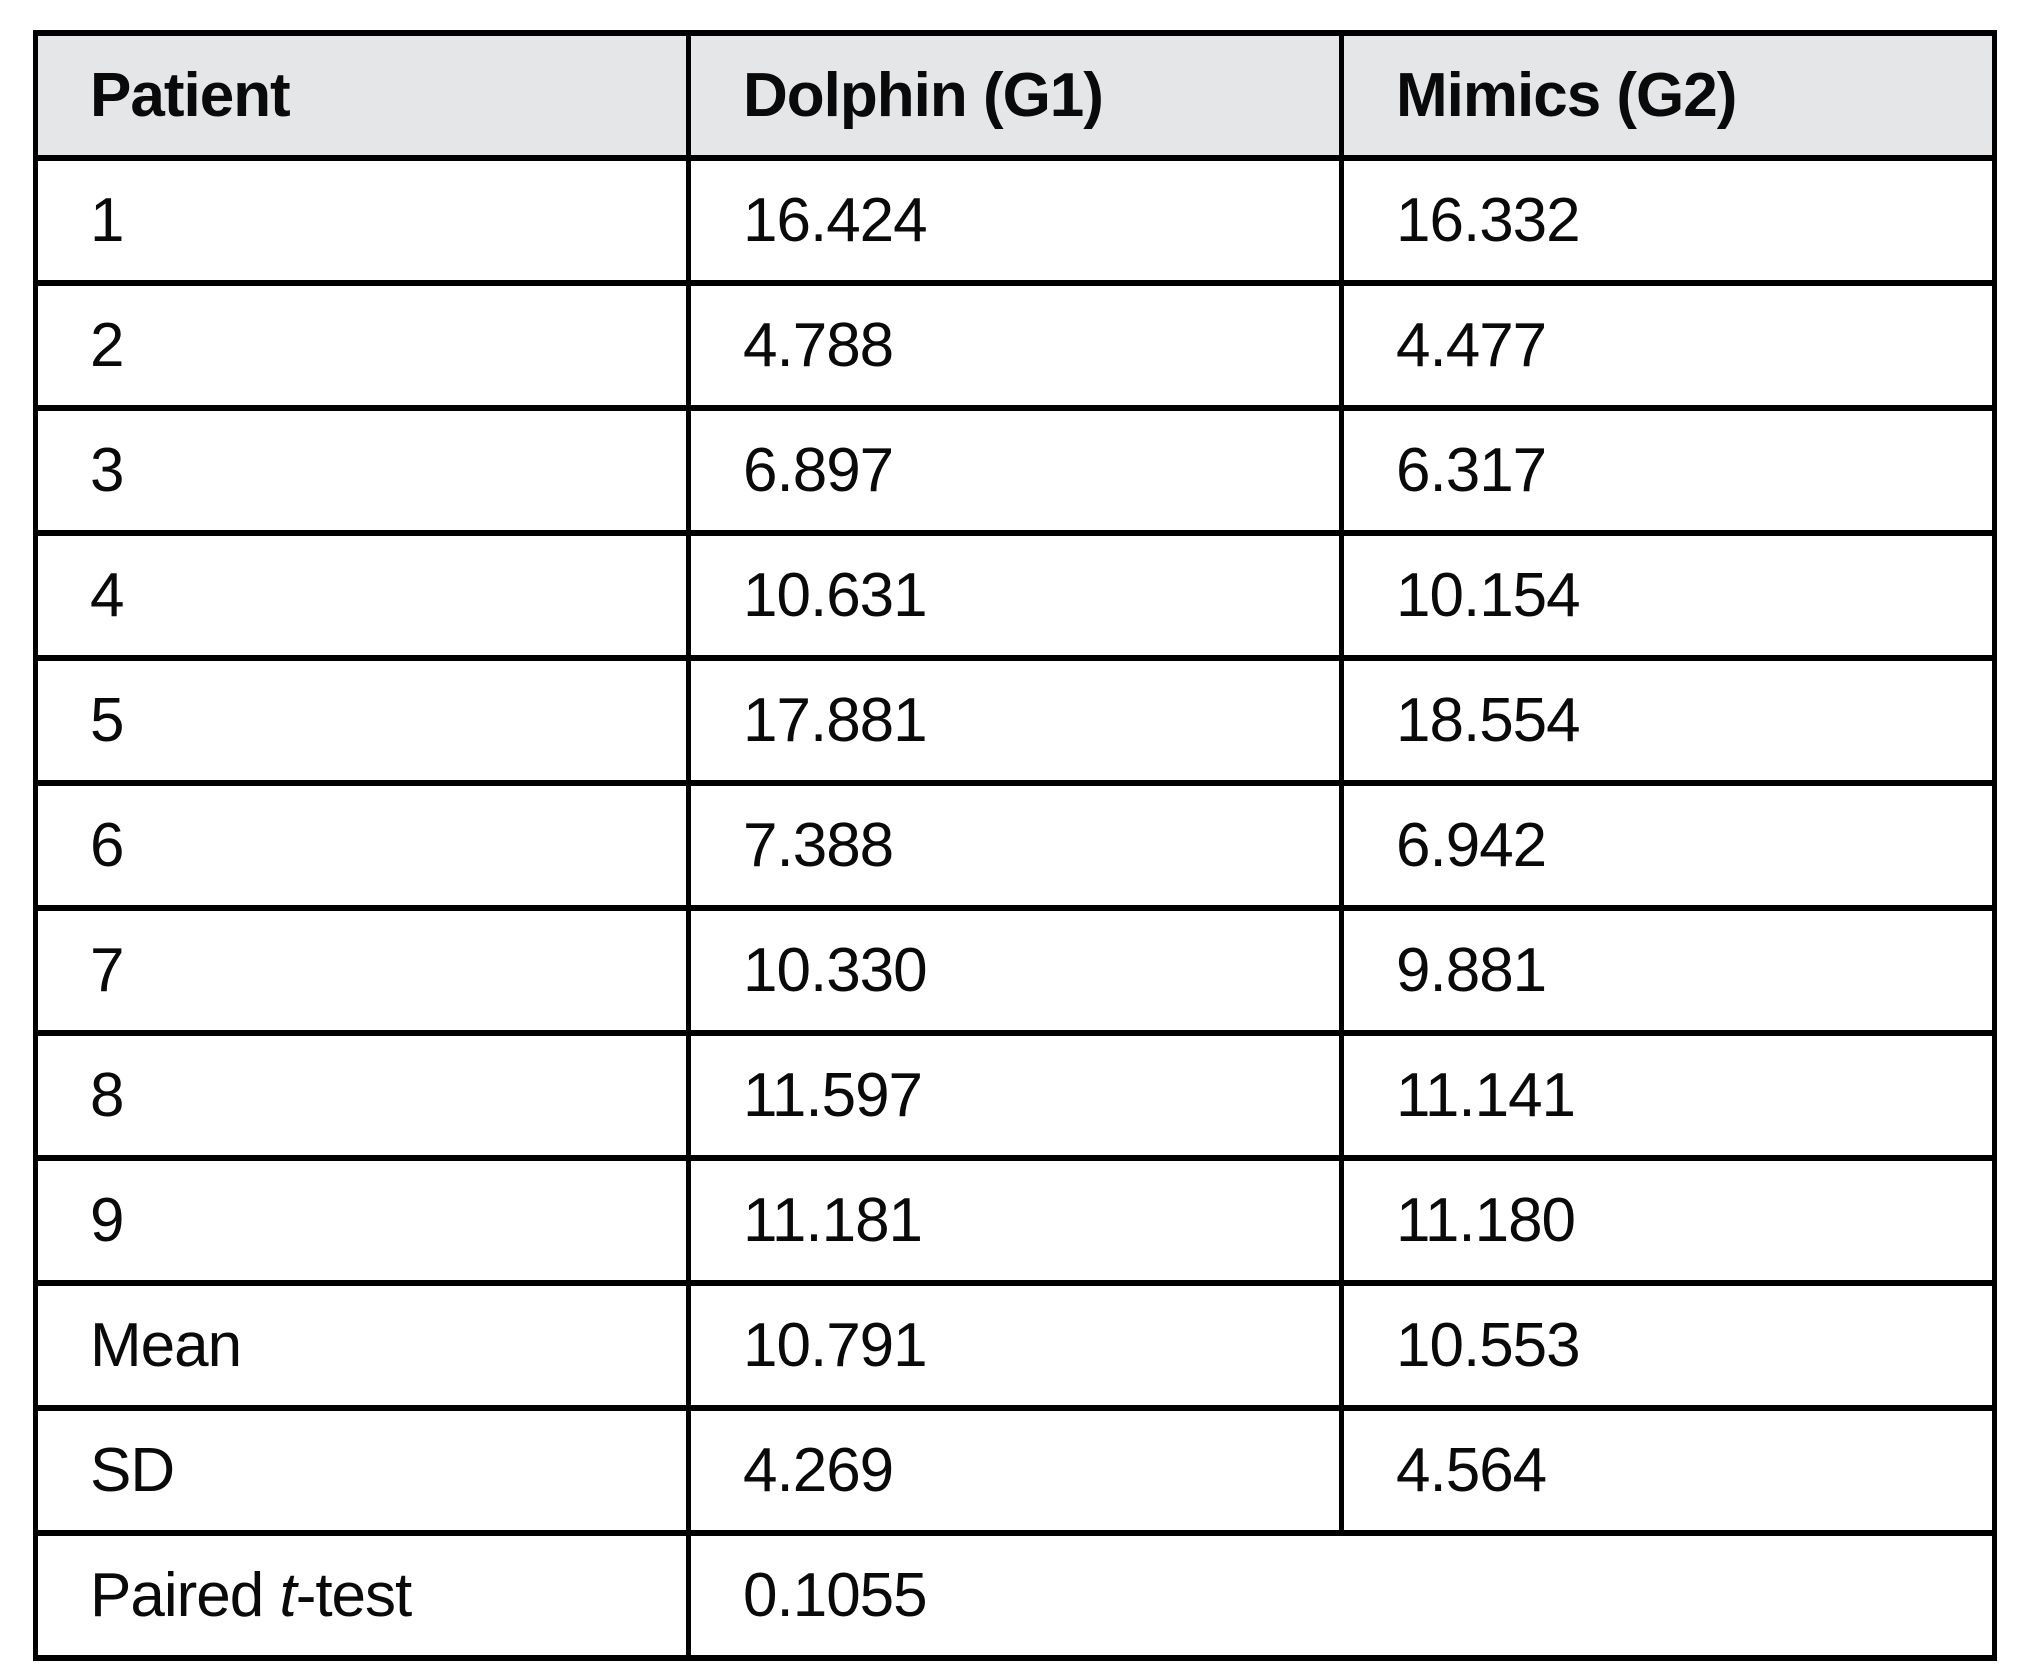 This screenshot has height=1668, width=2029. I want to click on mean-label-cell: Mean, so click(362, 1345).